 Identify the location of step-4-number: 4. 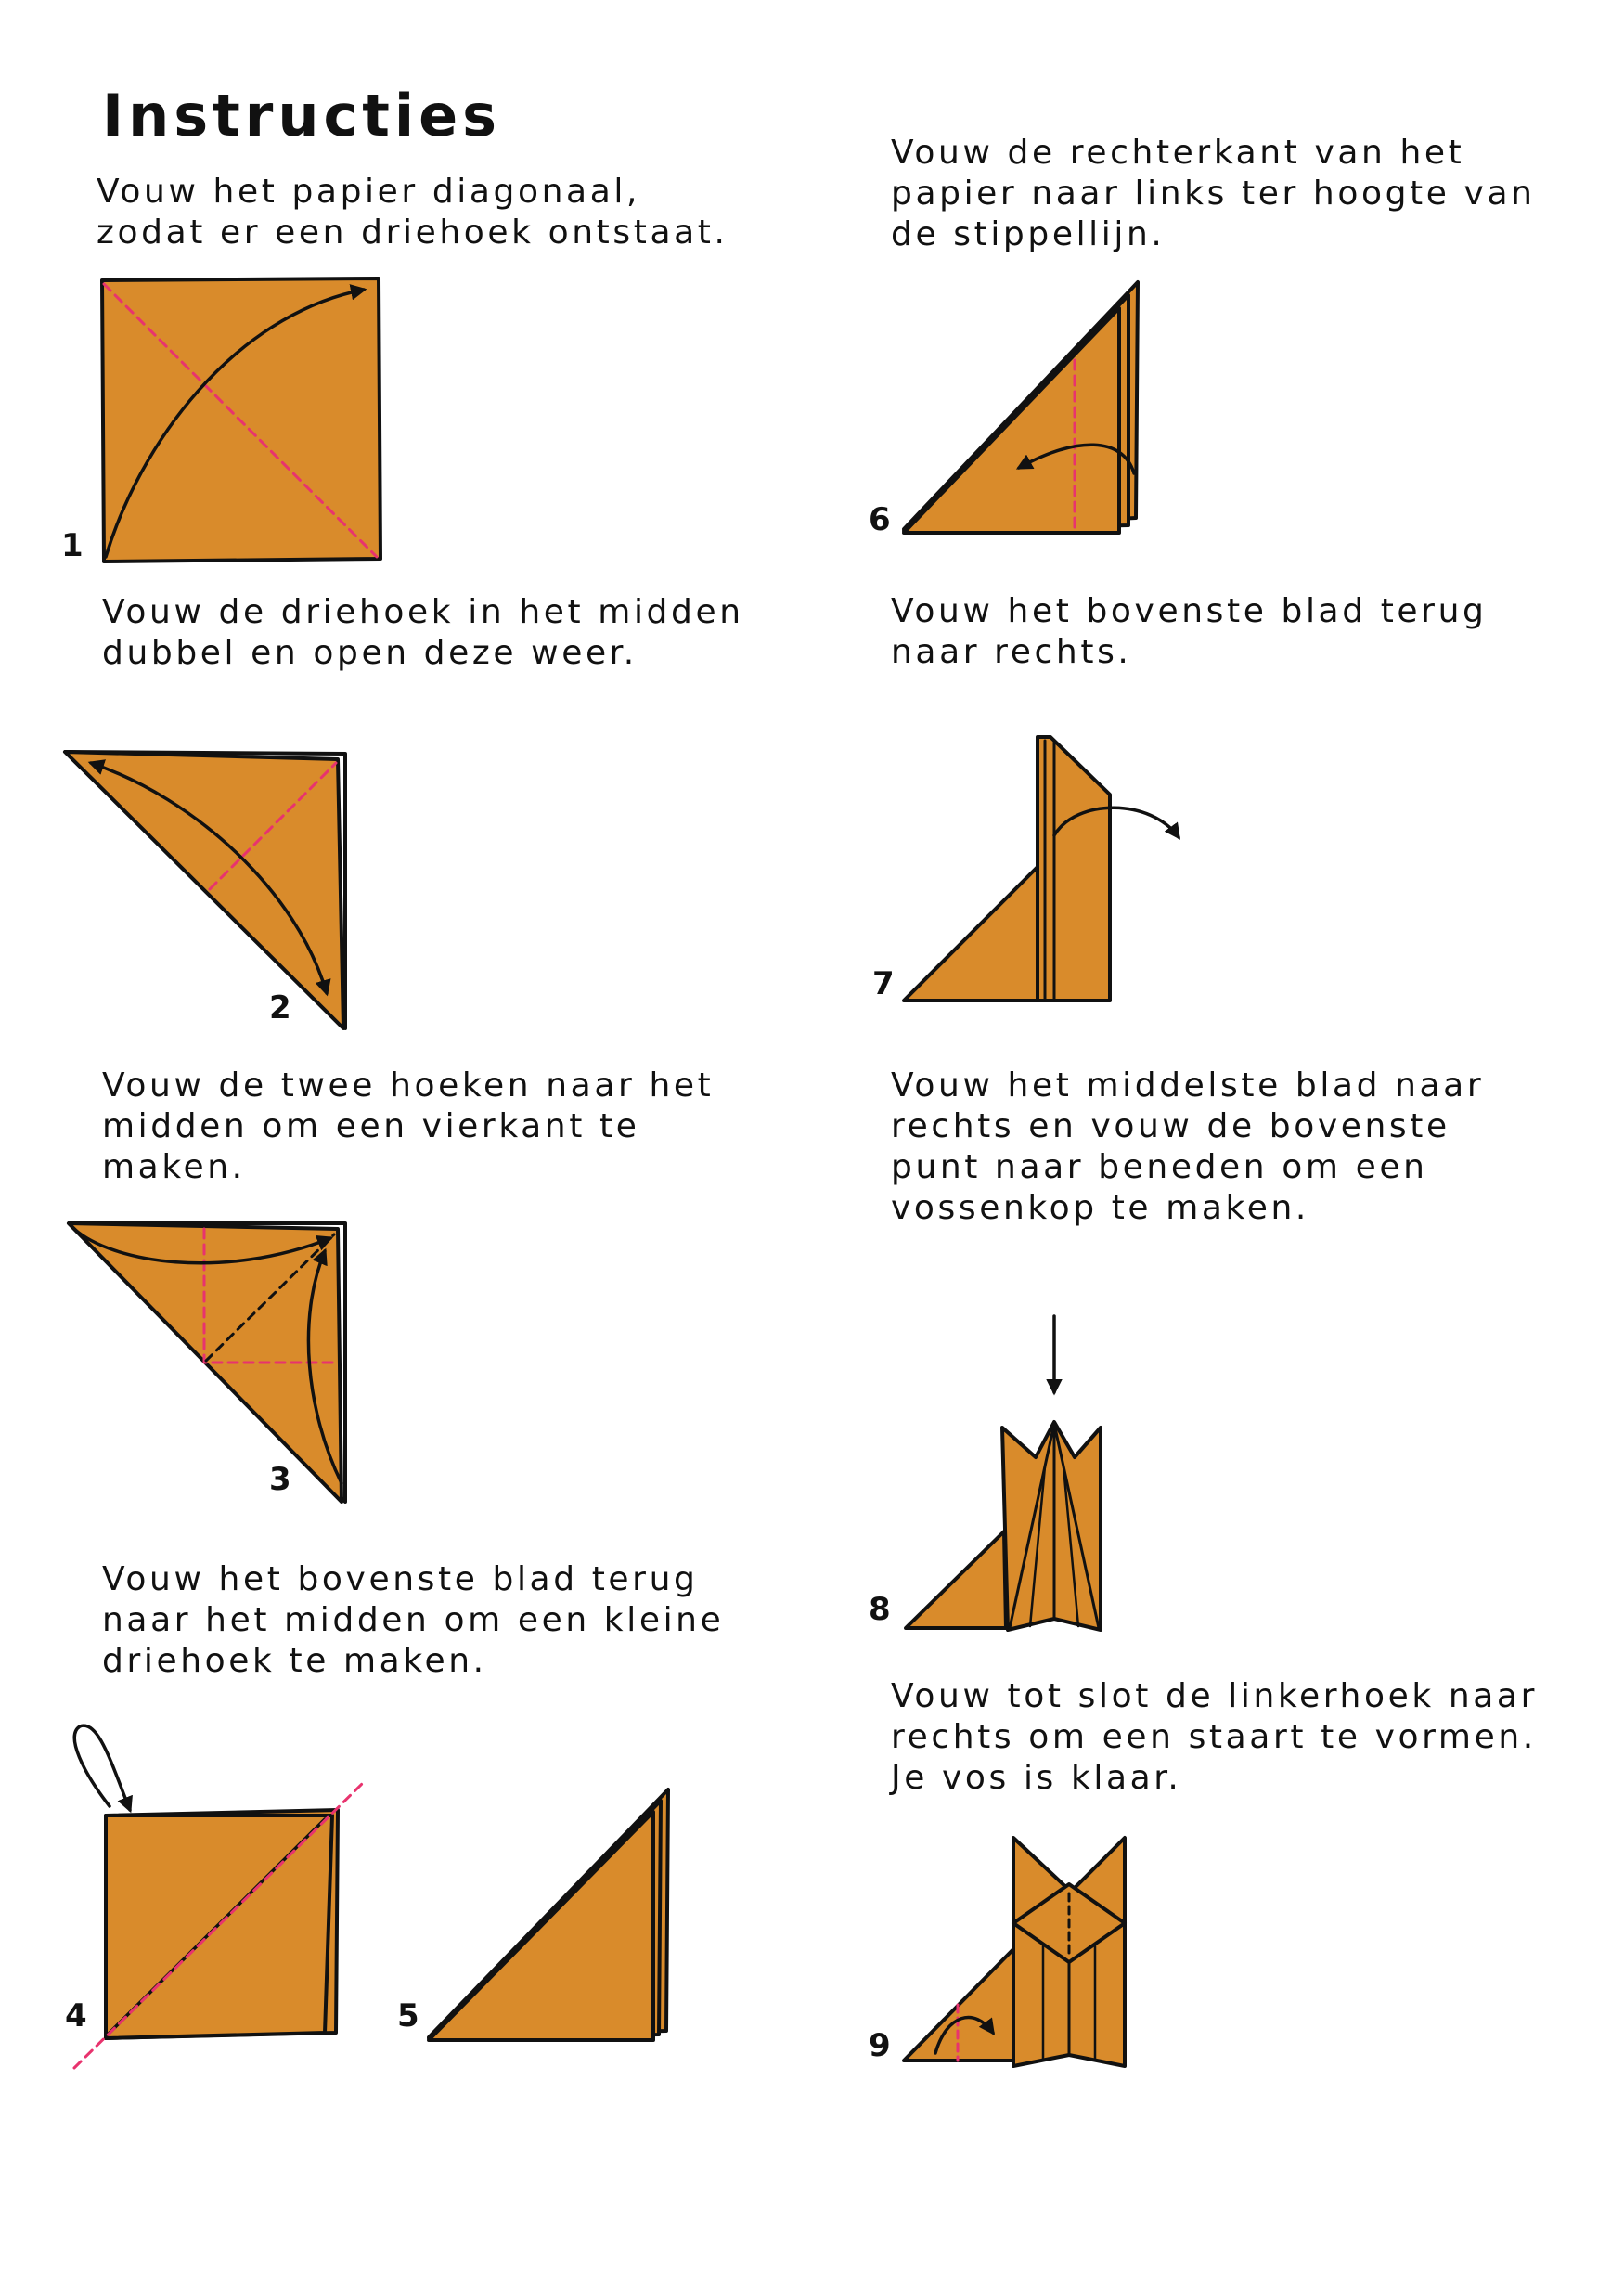
(76, 2016).